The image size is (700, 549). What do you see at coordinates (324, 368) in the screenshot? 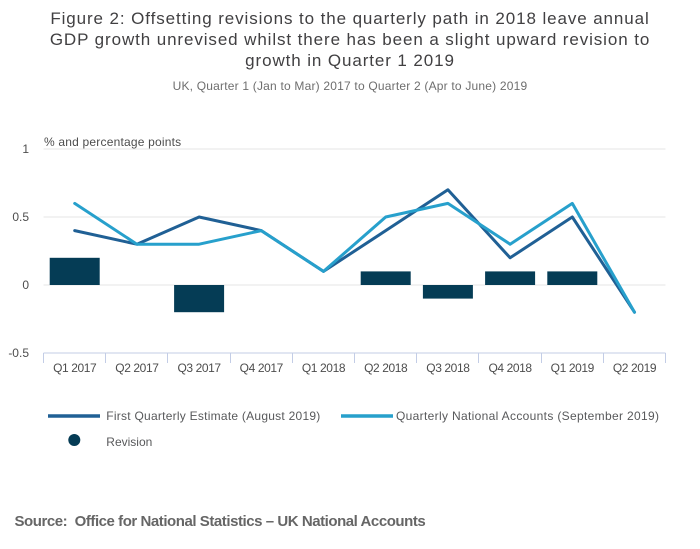
I see `svg-text: Q1 2018` at bounding box center [324, 368].